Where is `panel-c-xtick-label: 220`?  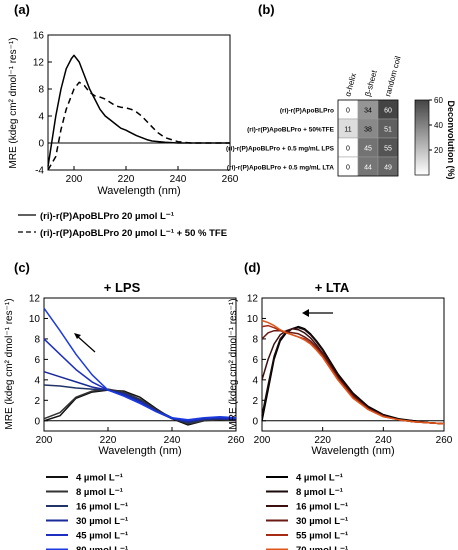
panel-c-xtick-label: 220 is located at coordinates (108, 440).